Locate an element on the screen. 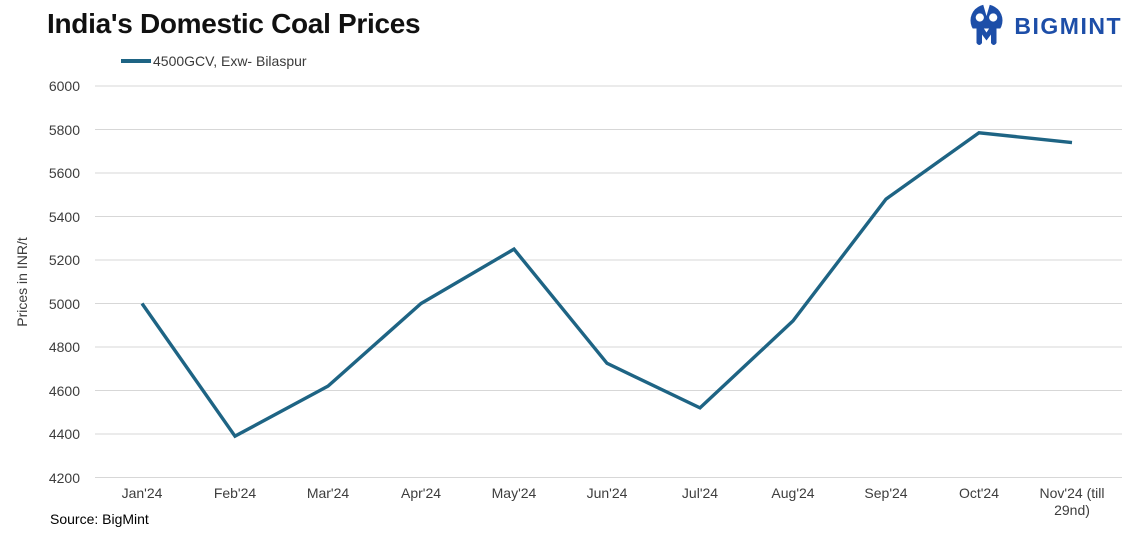  chart-title: India's Domestic Coal Prices is located at coordinates (234, 23).